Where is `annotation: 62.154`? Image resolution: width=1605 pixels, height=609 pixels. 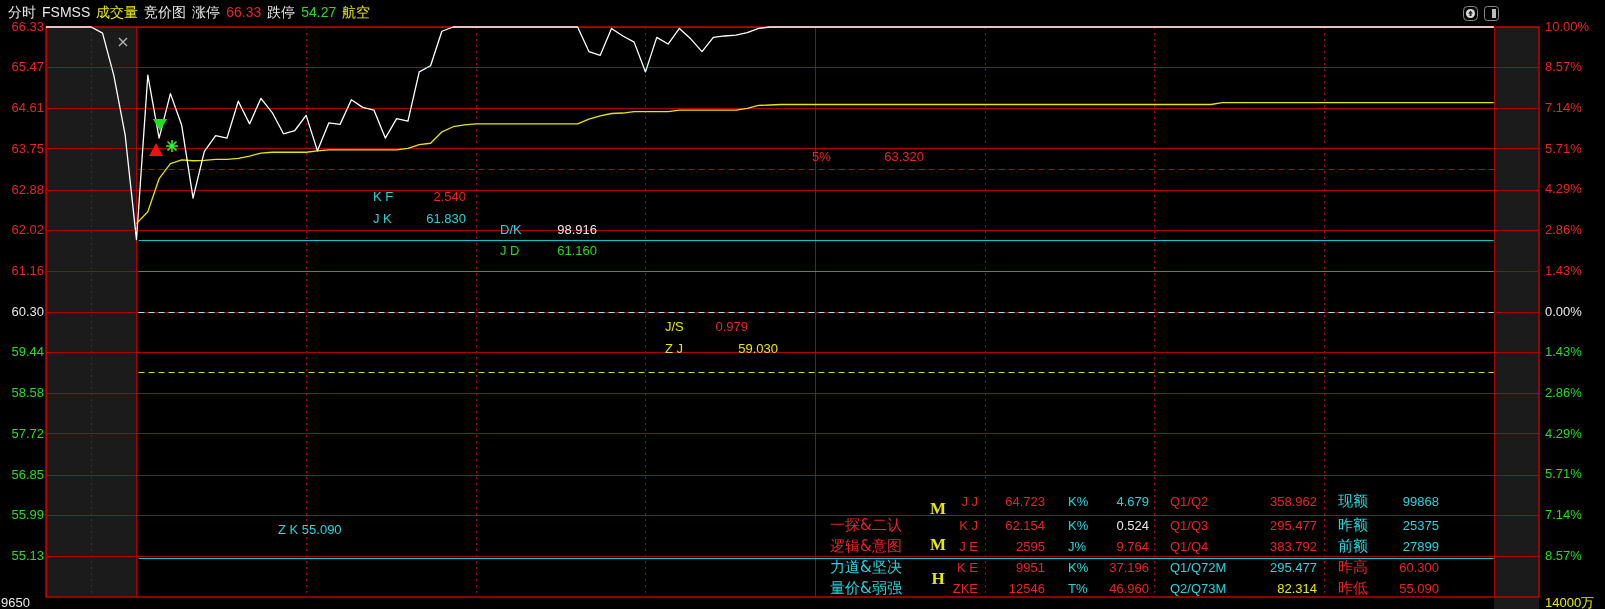
annotation: 62.154 is located at coordinates (1025, 525).